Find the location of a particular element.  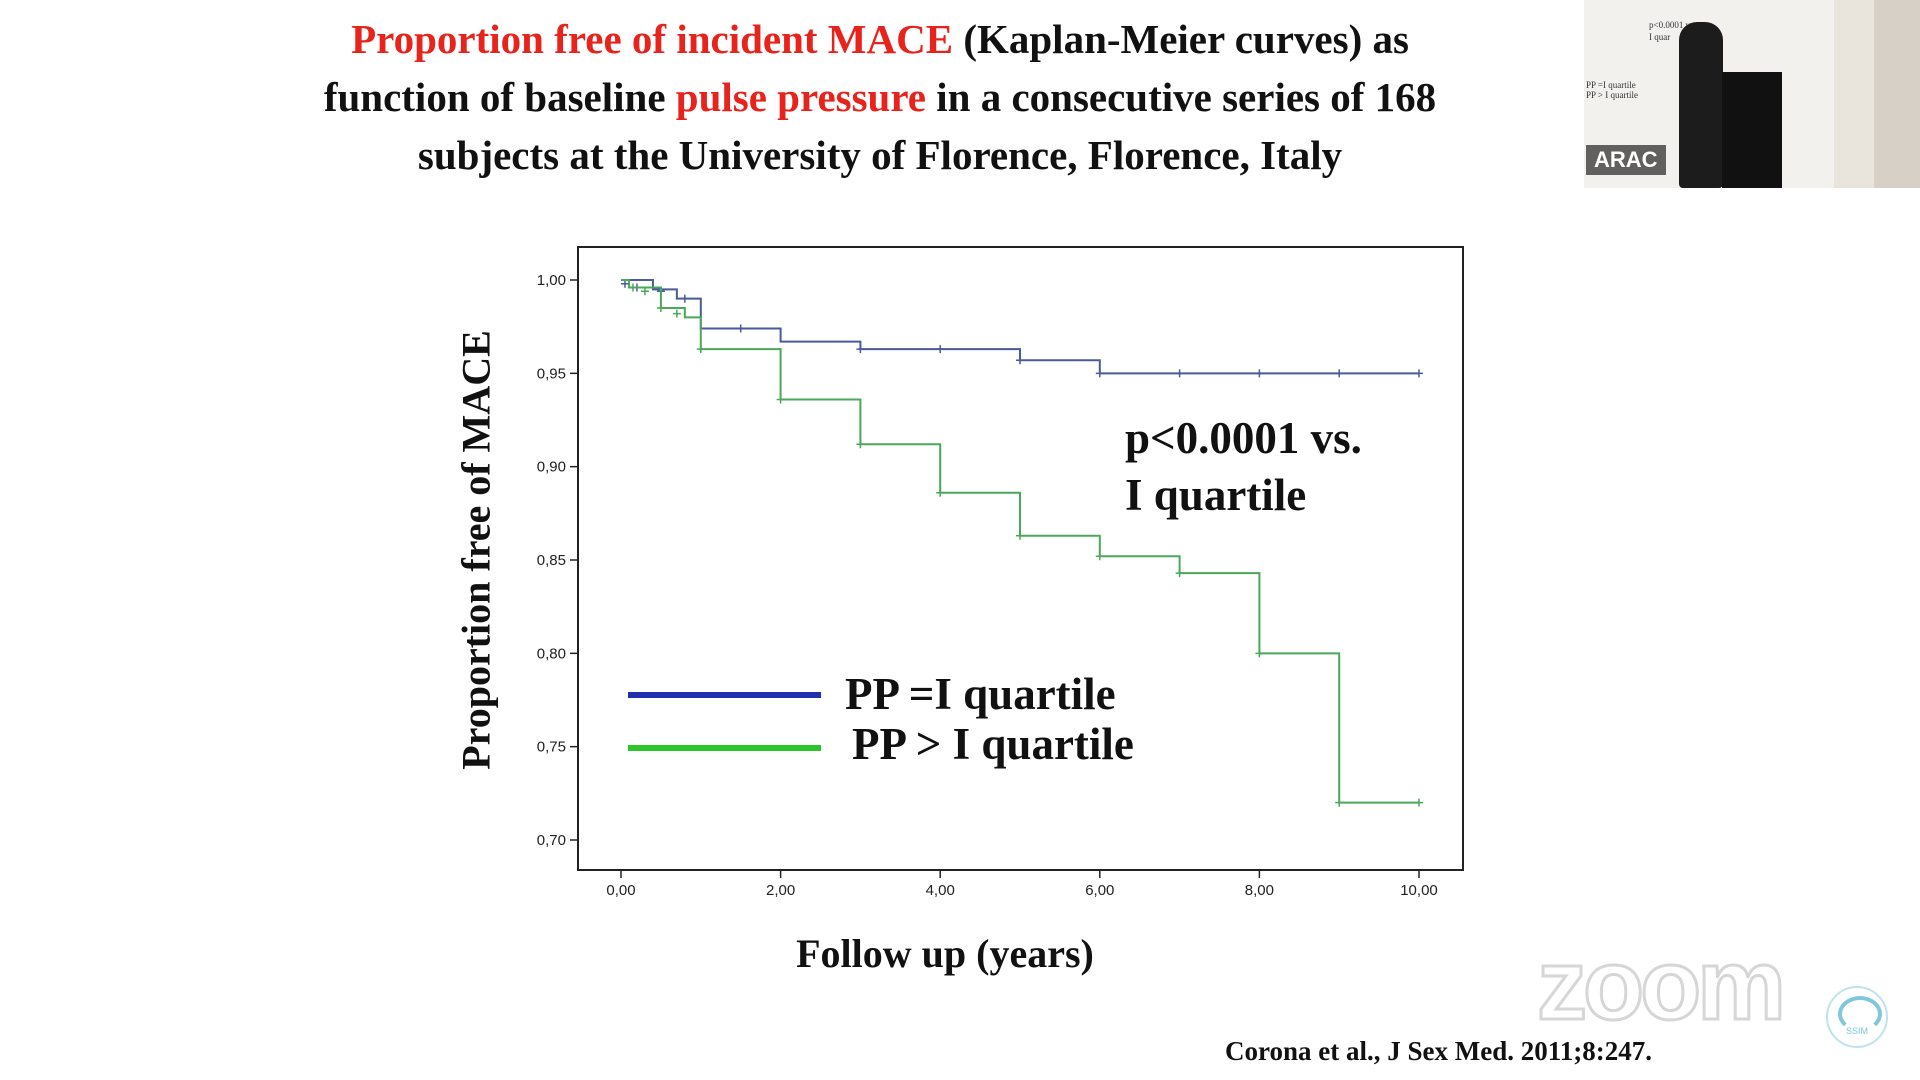

series-pp-first-quartile-line is located at coordinates (1020, 327).